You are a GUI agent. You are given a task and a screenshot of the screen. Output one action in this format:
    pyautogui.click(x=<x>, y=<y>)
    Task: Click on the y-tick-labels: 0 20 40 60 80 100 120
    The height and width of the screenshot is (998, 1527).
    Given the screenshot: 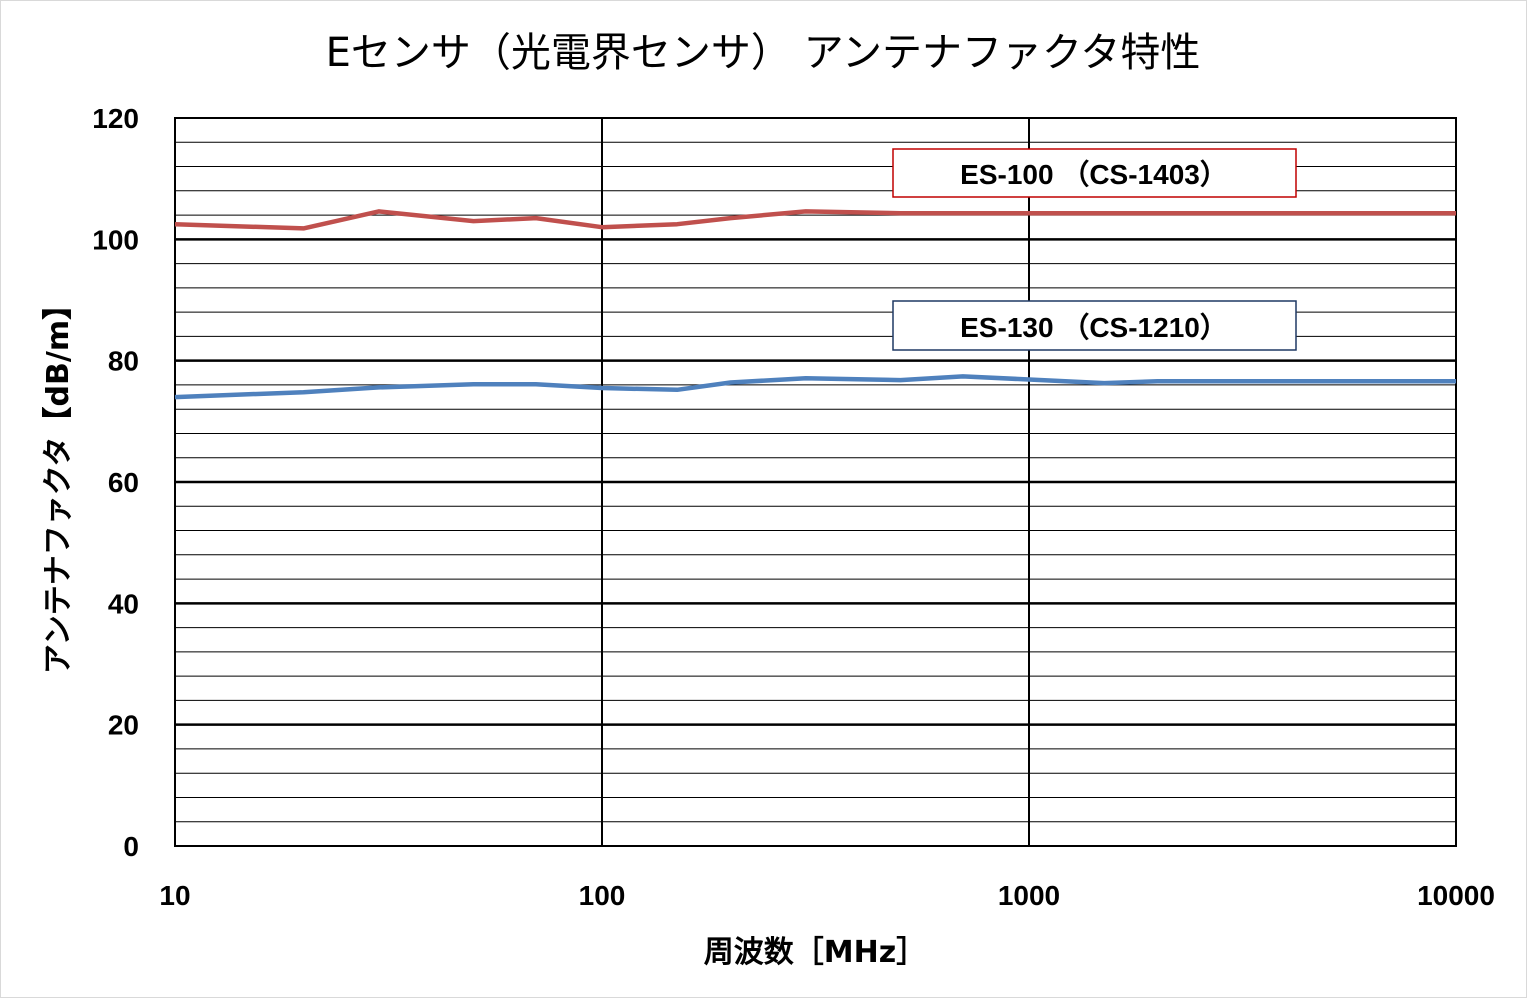 What is the action you would take?
    pyautogui.click(x=115, y=482)
    